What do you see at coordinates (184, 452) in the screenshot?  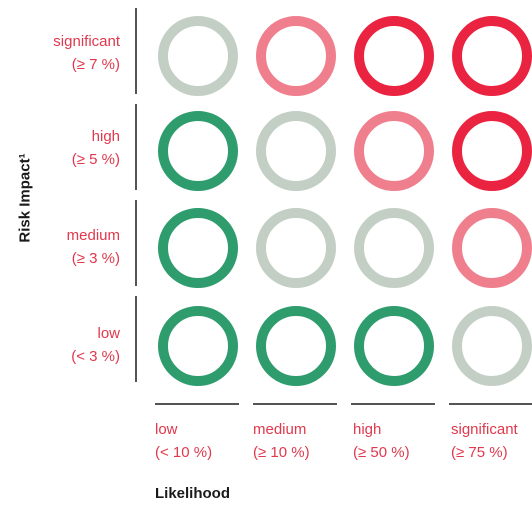 I see `col-label-range: (< 10 %)` at bounding box center [184, 452].